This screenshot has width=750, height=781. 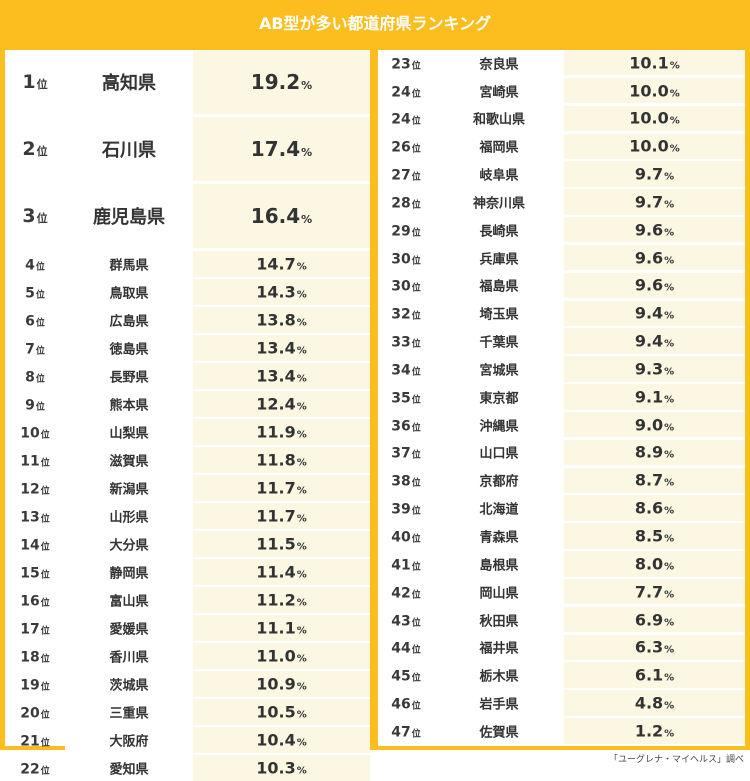 I want to click on value-cell: 6.1%, so click(x=654, y=675).